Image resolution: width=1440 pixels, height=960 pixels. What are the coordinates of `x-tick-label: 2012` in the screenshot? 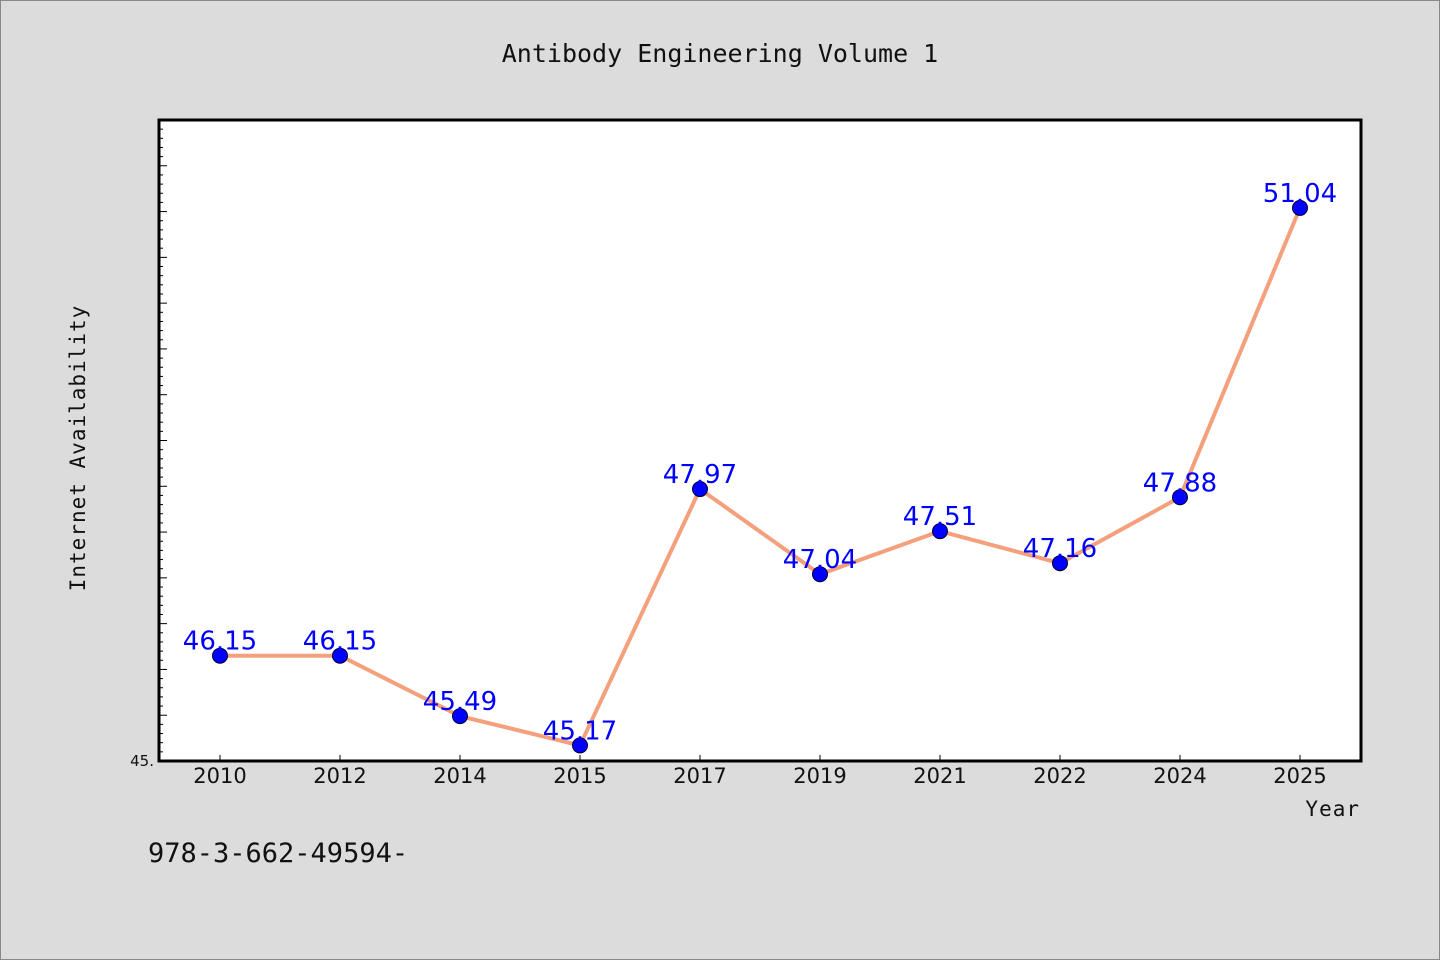 It's located at (339, 776).